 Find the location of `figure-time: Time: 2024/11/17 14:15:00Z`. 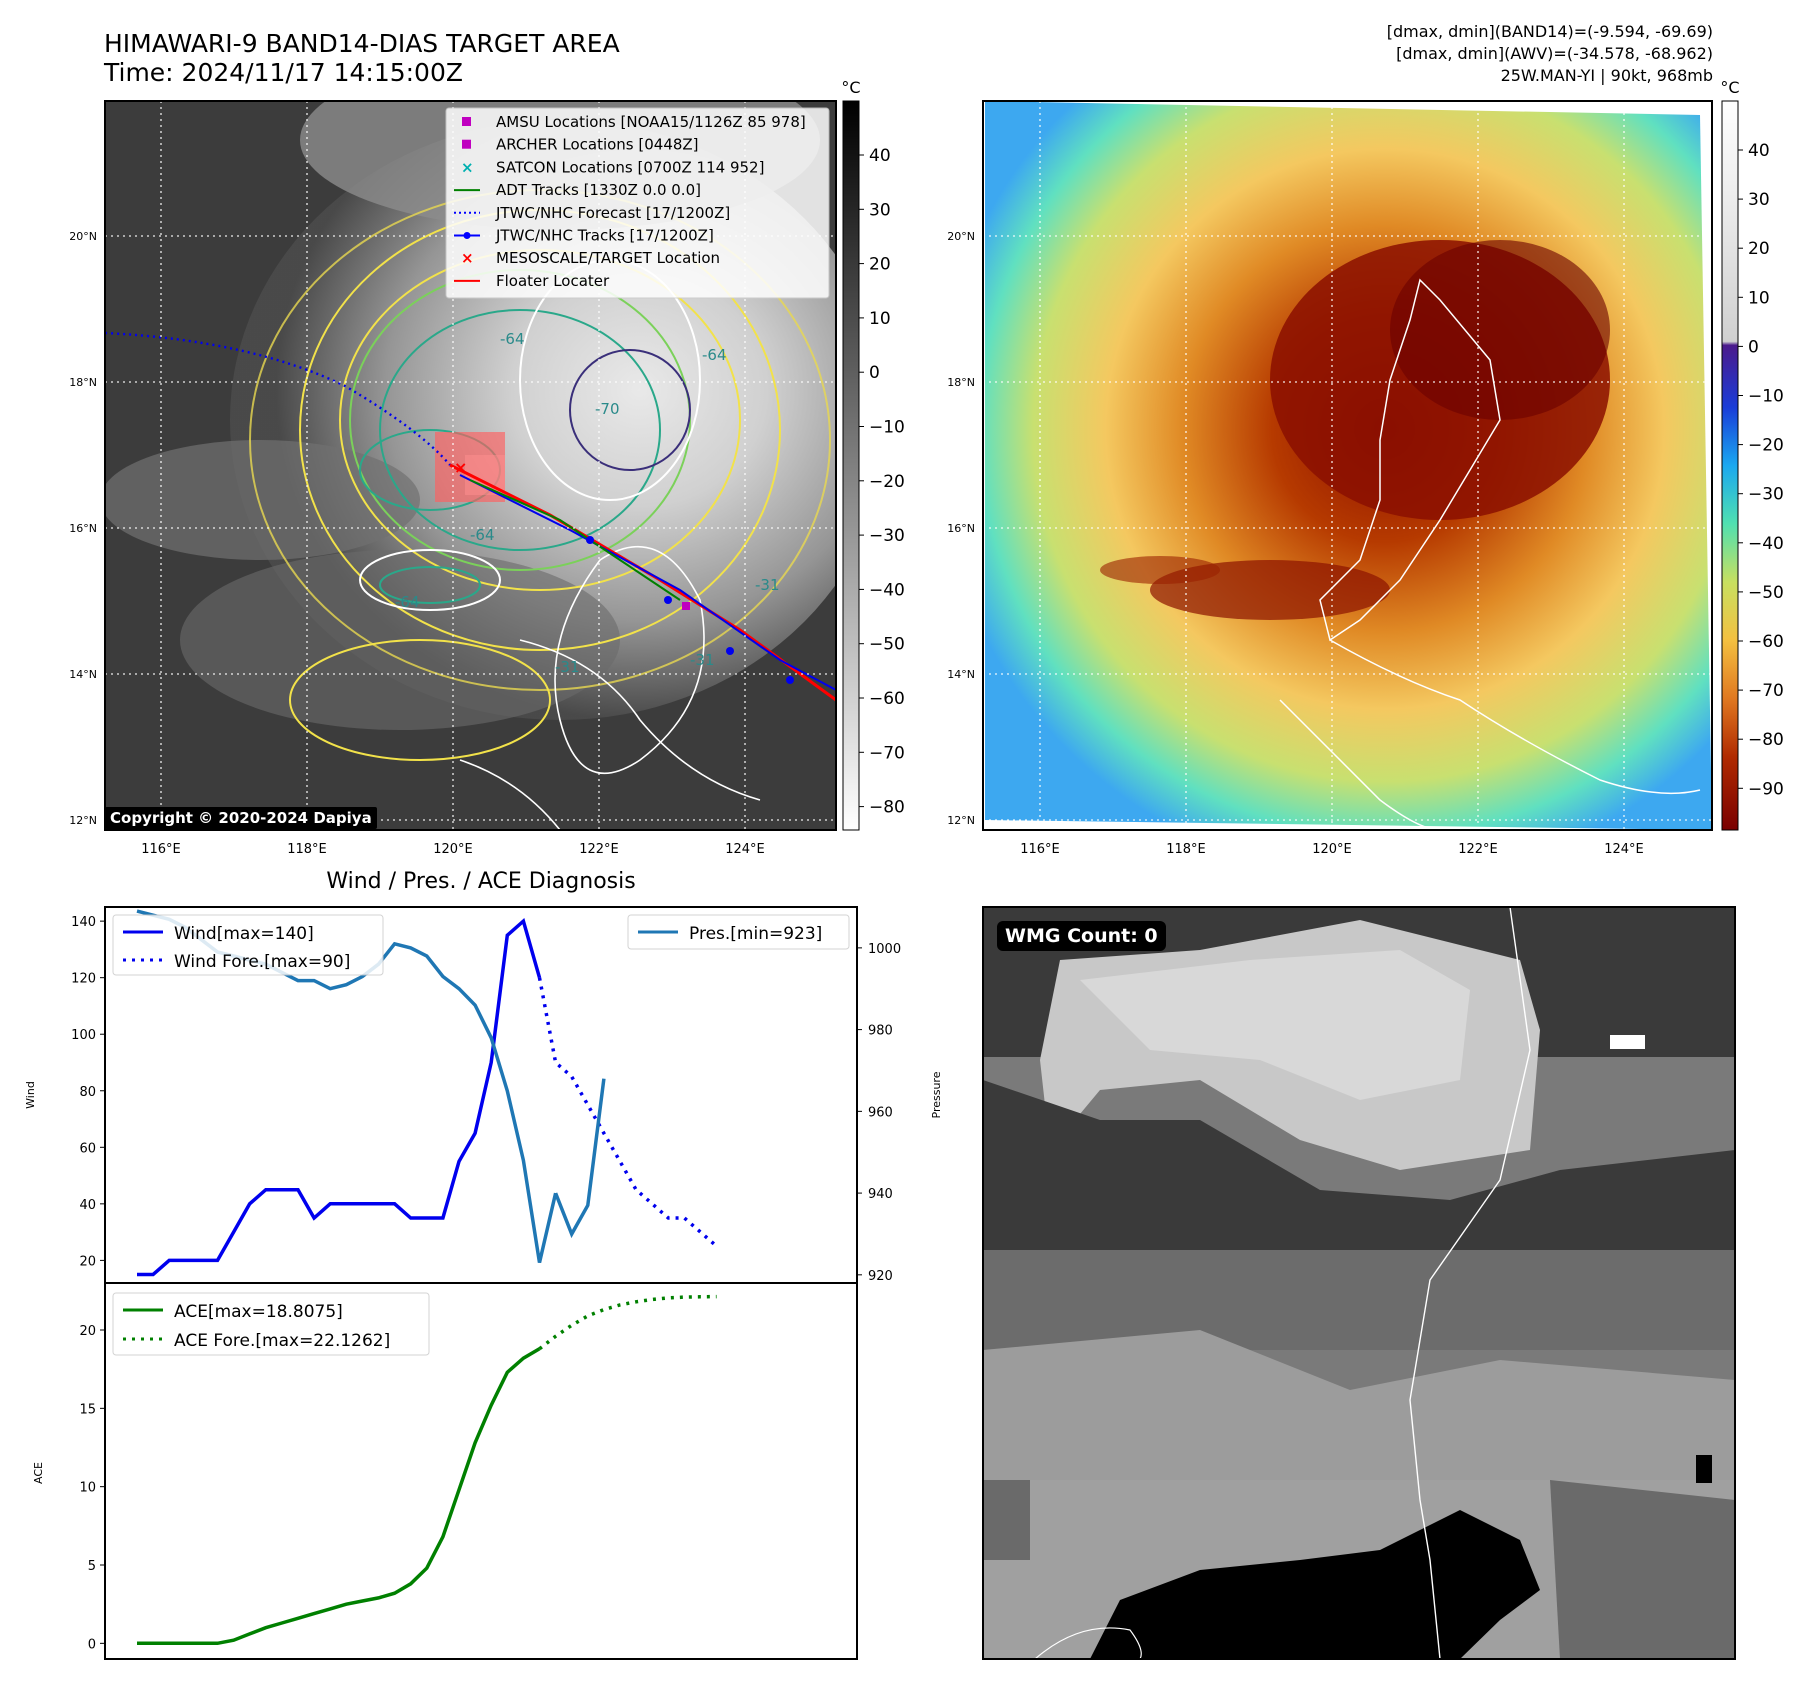

figure-time: Time: 2024/11/17 14:15:00Z is located at coordinates (283, 72).